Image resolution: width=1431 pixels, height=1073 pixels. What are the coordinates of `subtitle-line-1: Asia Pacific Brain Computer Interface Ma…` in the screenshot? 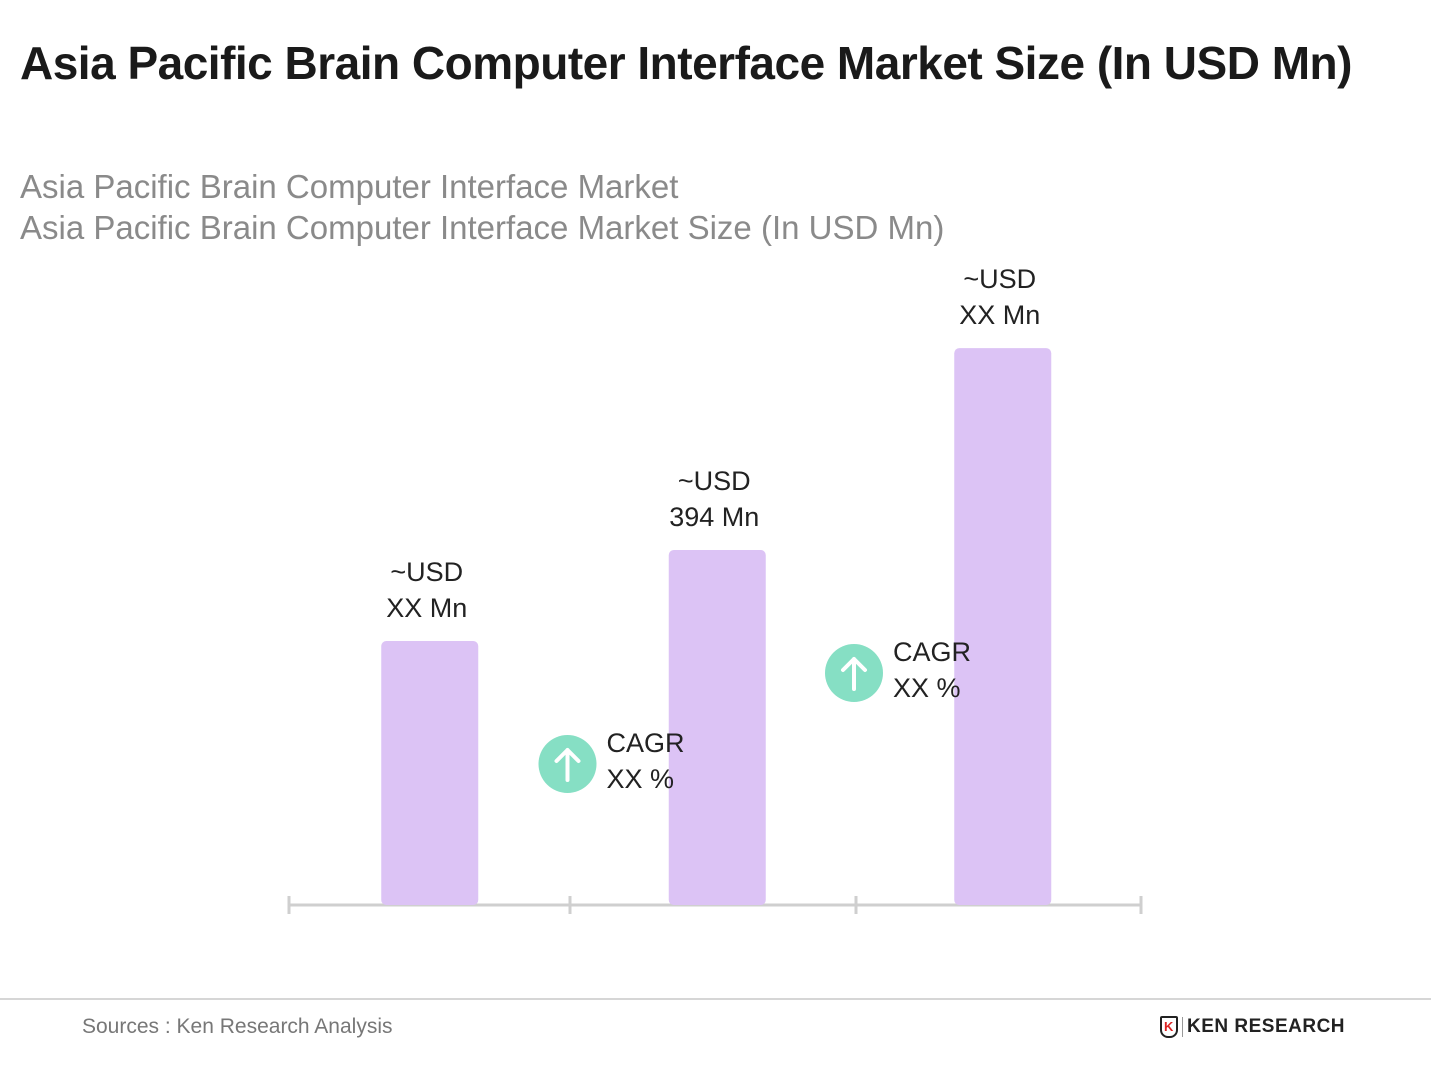 It's located at (349, 186).